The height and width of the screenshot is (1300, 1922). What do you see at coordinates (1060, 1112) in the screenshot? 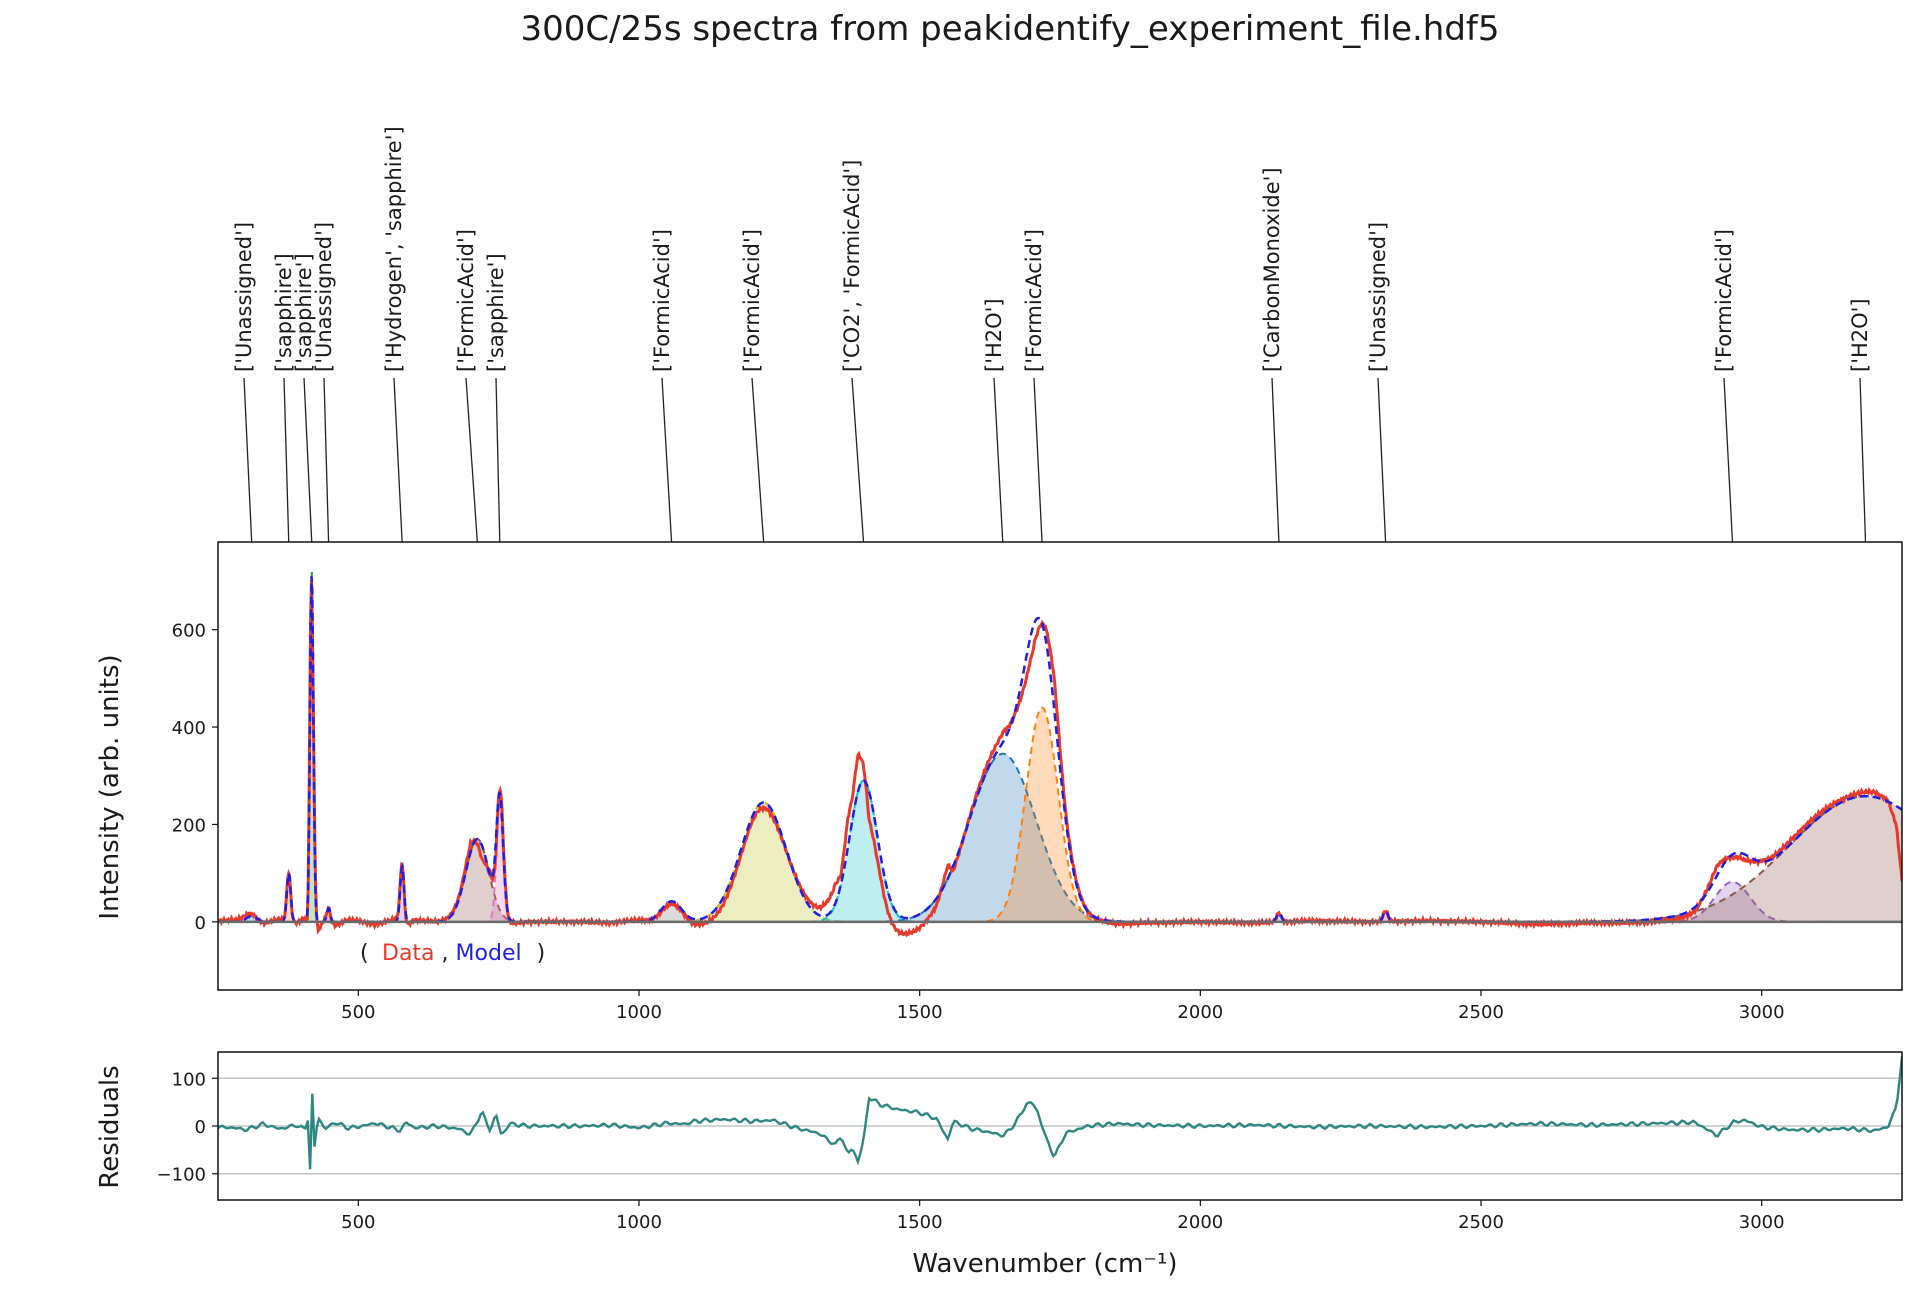
I see `residuals-series-line` at bounding box center [1060, 1112].